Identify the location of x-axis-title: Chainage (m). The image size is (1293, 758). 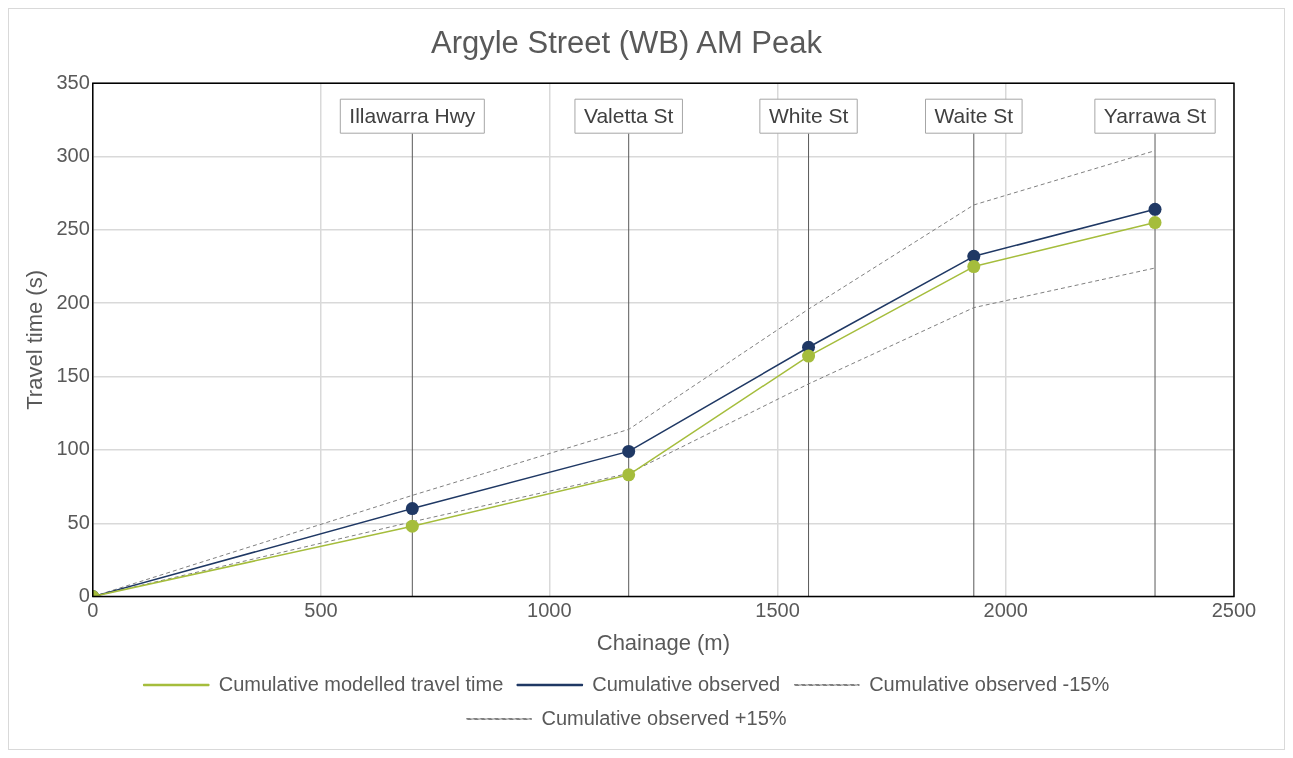
(663, 642).